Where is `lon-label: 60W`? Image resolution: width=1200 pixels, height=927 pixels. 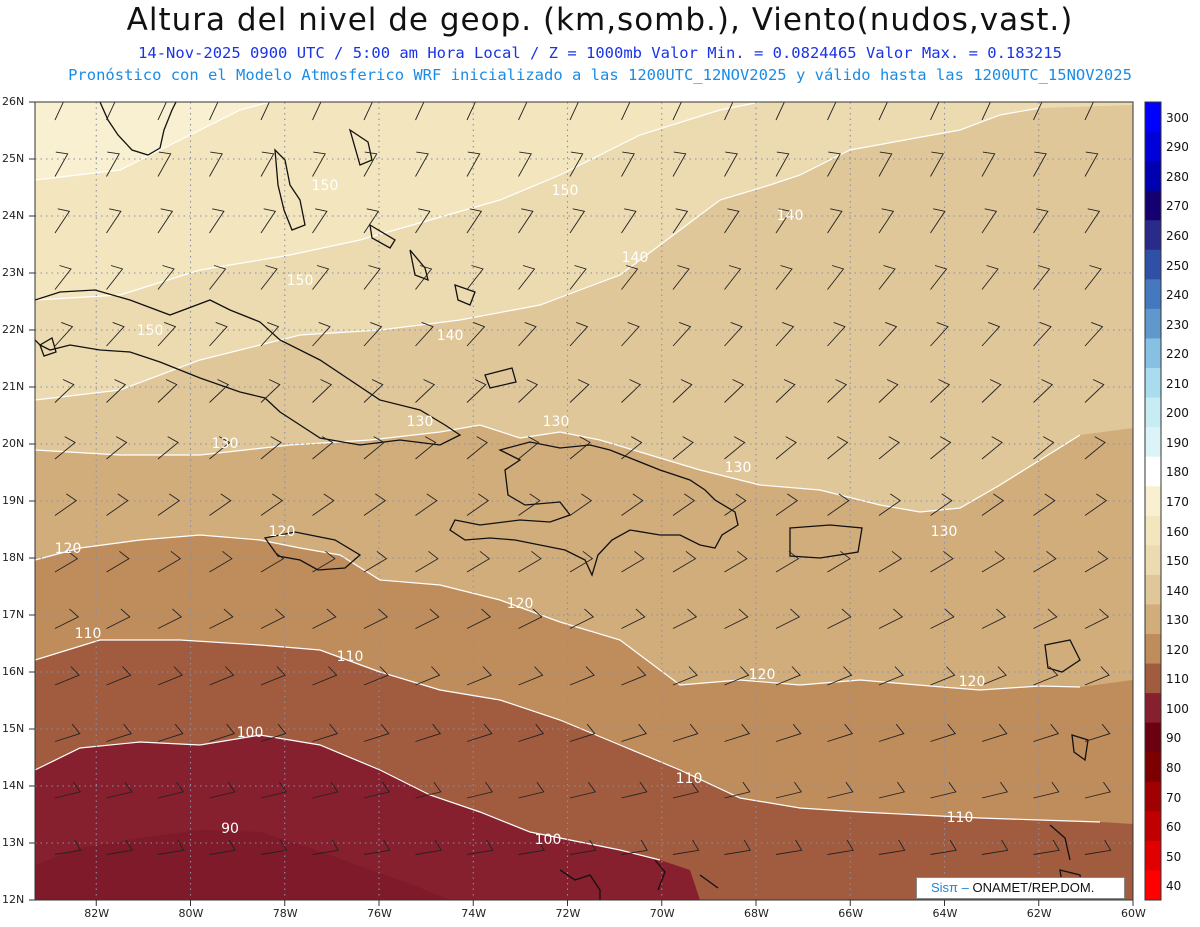
lon-label: 60W is located at coordinates (1133, 913).